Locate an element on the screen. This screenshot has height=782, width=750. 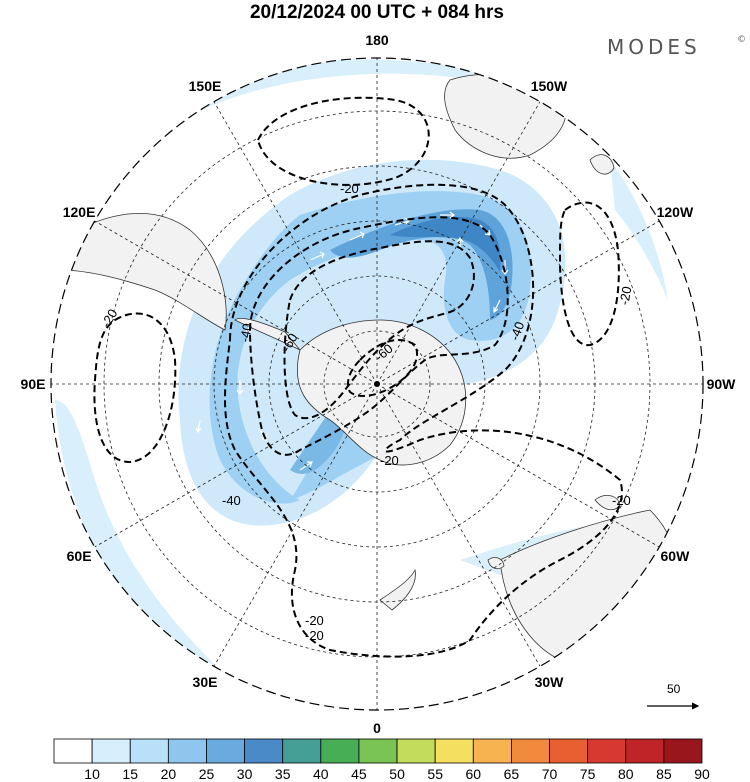
contour-west is located at coordinates (135, 388).